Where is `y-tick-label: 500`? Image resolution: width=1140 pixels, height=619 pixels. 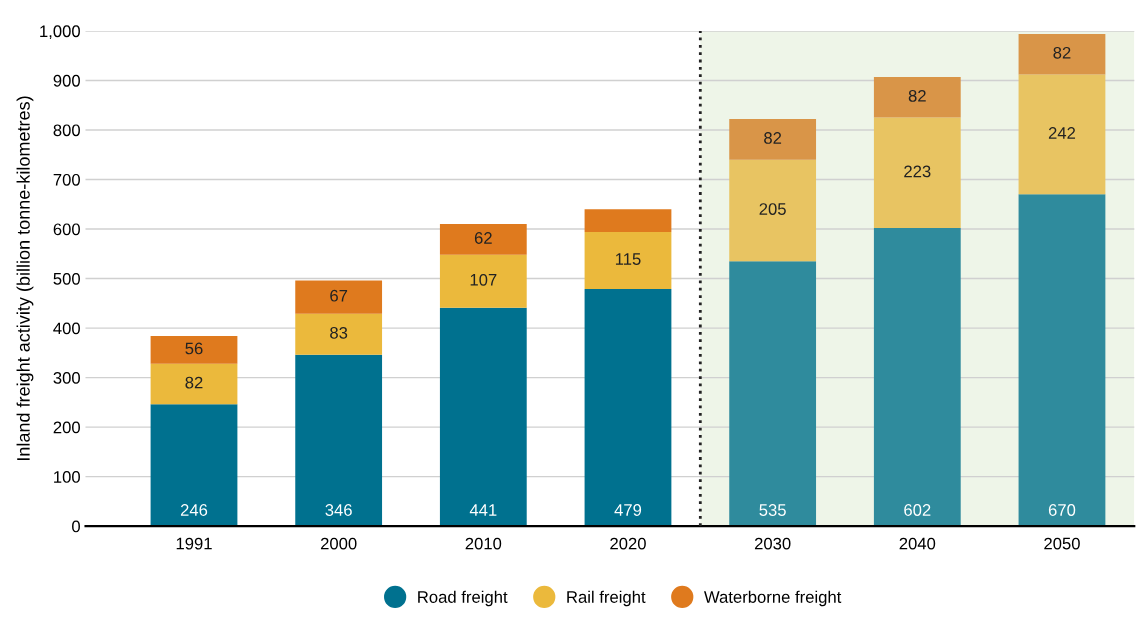 y-tick-label: 500 is located at coordinates (66, 278).